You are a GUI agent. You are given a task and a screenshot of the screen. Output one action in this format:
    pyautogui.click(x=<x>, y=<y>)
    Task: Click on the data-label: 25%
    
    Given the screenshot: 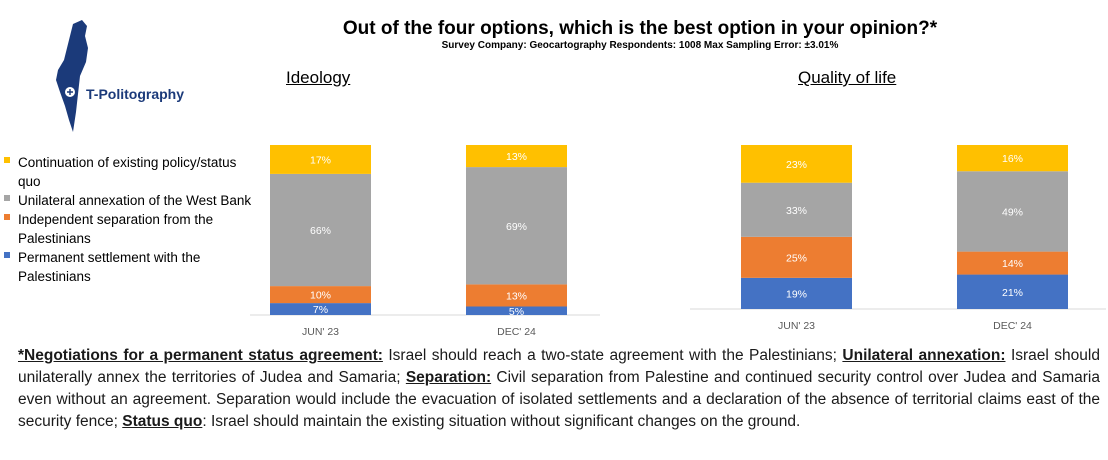 What is the action you would take?
    pyautogui.click(x=796, y=258)
    